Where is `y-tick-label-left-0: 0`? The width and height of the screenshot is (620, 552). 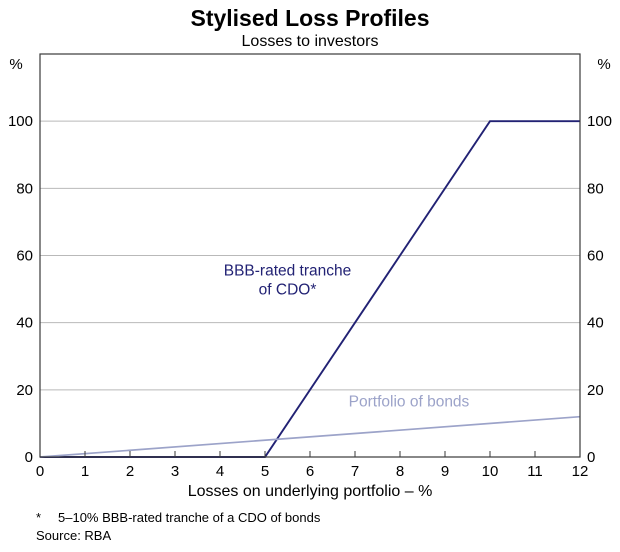 y-tick-label-left-0: 0 is located at coordinates (29, 457).